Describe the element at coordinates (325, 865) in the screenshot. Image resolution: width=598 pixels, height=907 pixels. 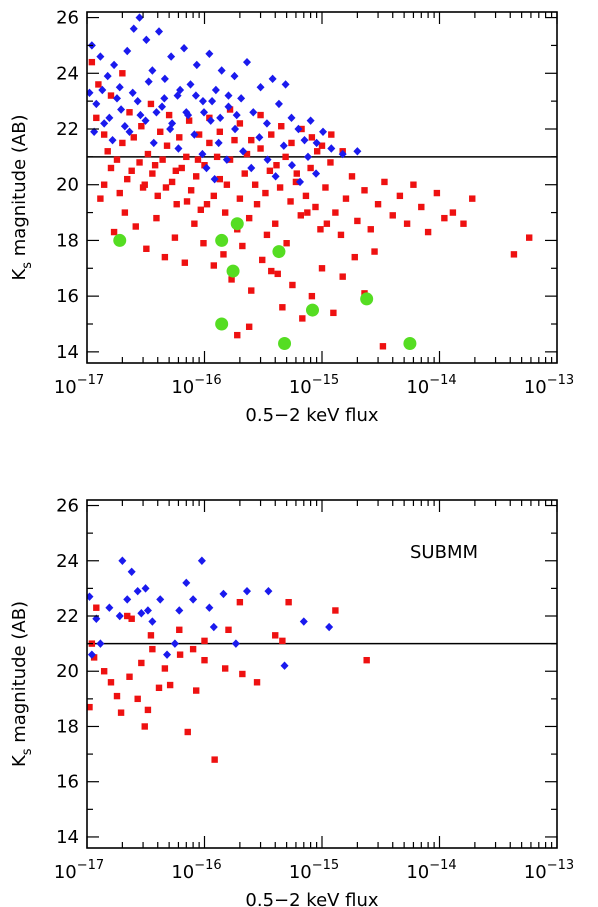
I see `x-tick-exponent: −15` at that location.